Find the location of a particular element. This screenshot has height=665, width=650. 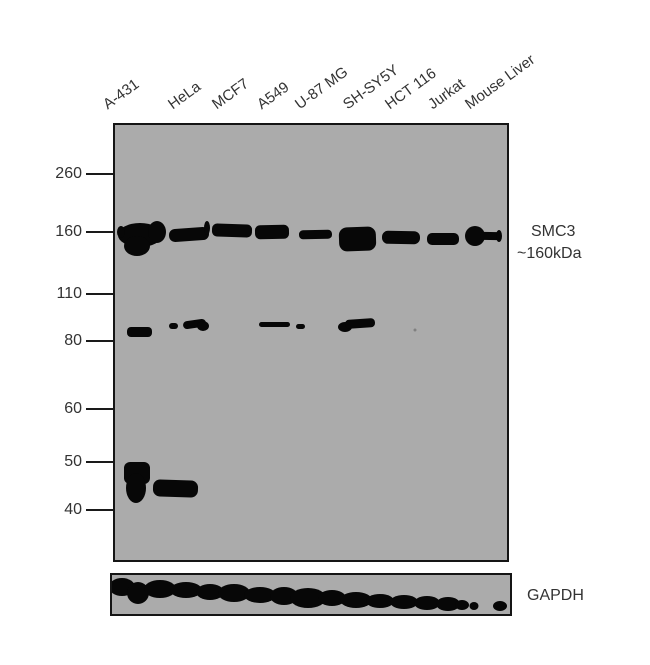

mw-marker-label: 50 is located at coordinates (73, 461).